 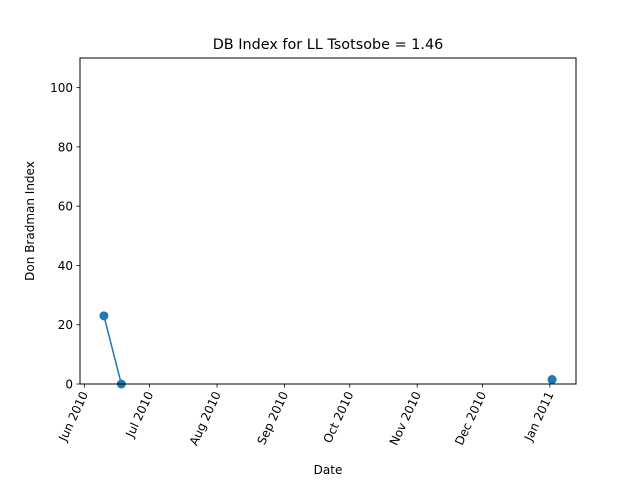 What do you see at coordinates (328, 470) in the screenshot?
I see `x-axis-label: Date` at bounding box center [328, 470].